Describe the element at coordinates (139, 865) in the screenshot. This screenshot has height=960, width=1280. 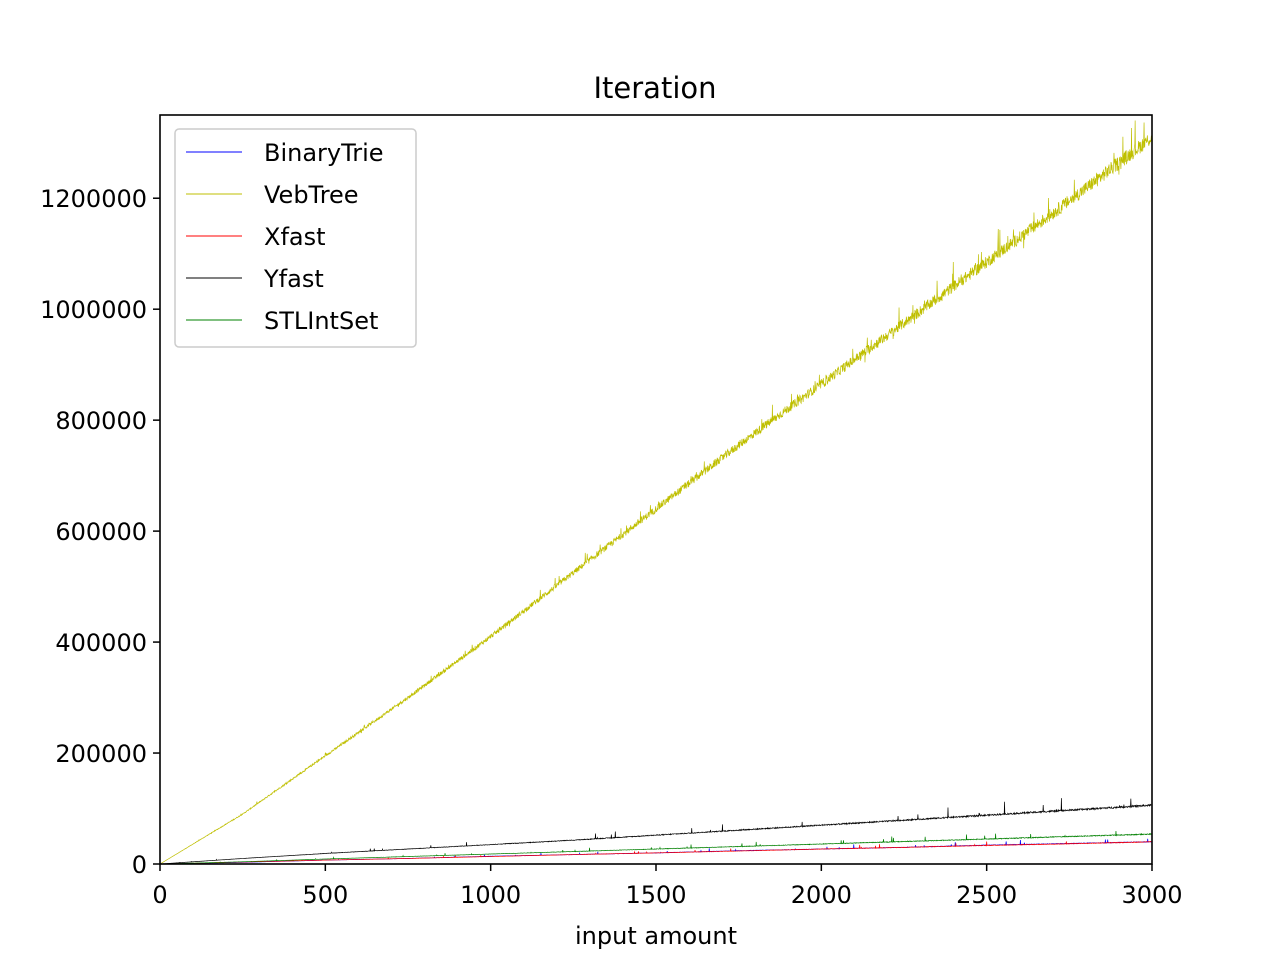
I see `y-tick-label: 0` at that location.